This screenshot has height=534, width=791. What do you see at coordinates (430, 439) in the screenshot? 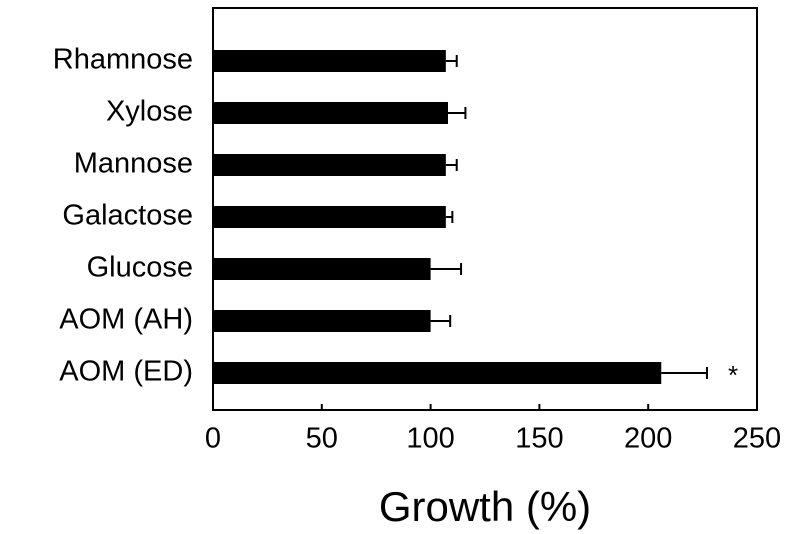
I see `x-tick-label: 100` at bounding box center [430, 439].